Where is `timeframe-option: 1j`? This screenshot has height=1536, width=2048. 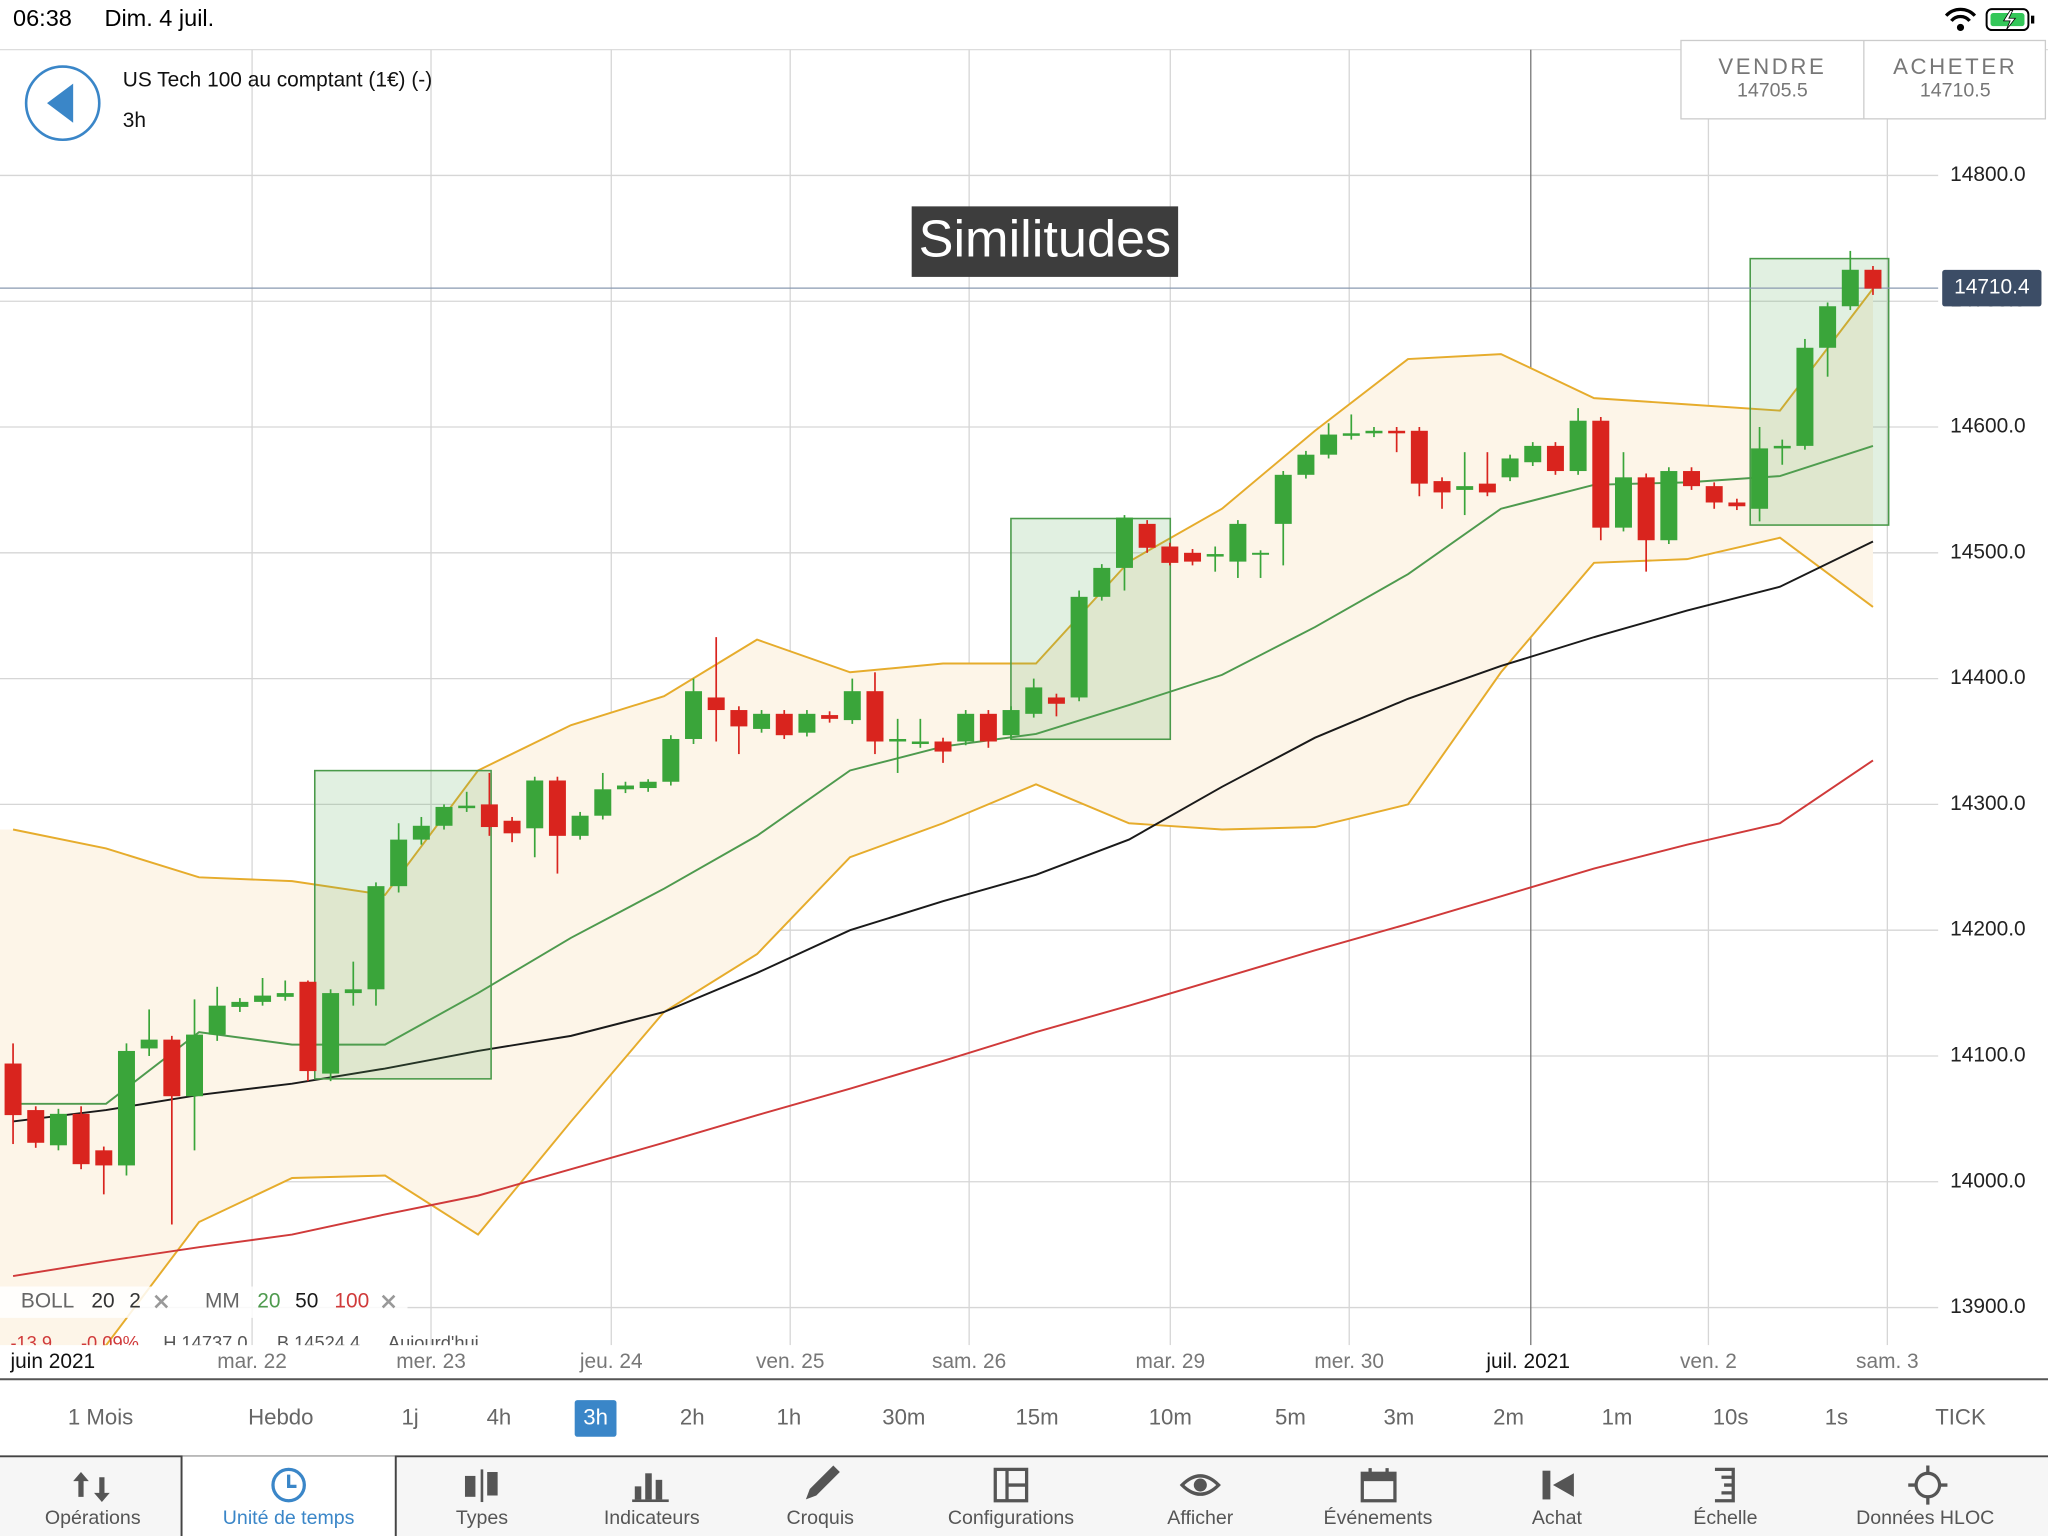 timeframe-option: 1j is located at coordinates (409, 1416).